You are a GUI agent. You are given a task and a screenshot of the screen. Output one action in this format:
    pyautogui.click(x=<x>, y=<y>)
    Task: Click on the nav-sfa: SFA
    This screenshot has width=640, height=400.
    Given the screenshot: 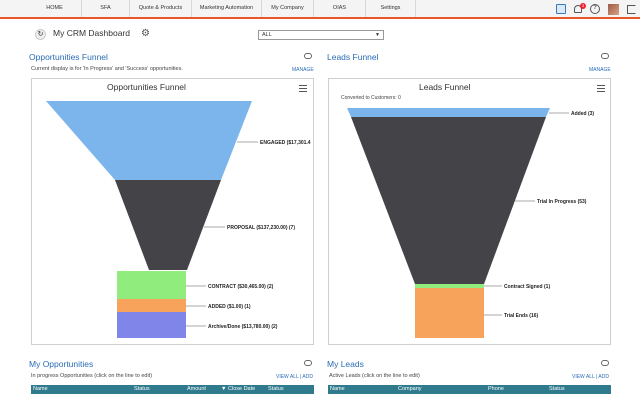 What is the action you would take?
    pyautogui.click(x=106, y=8)
    